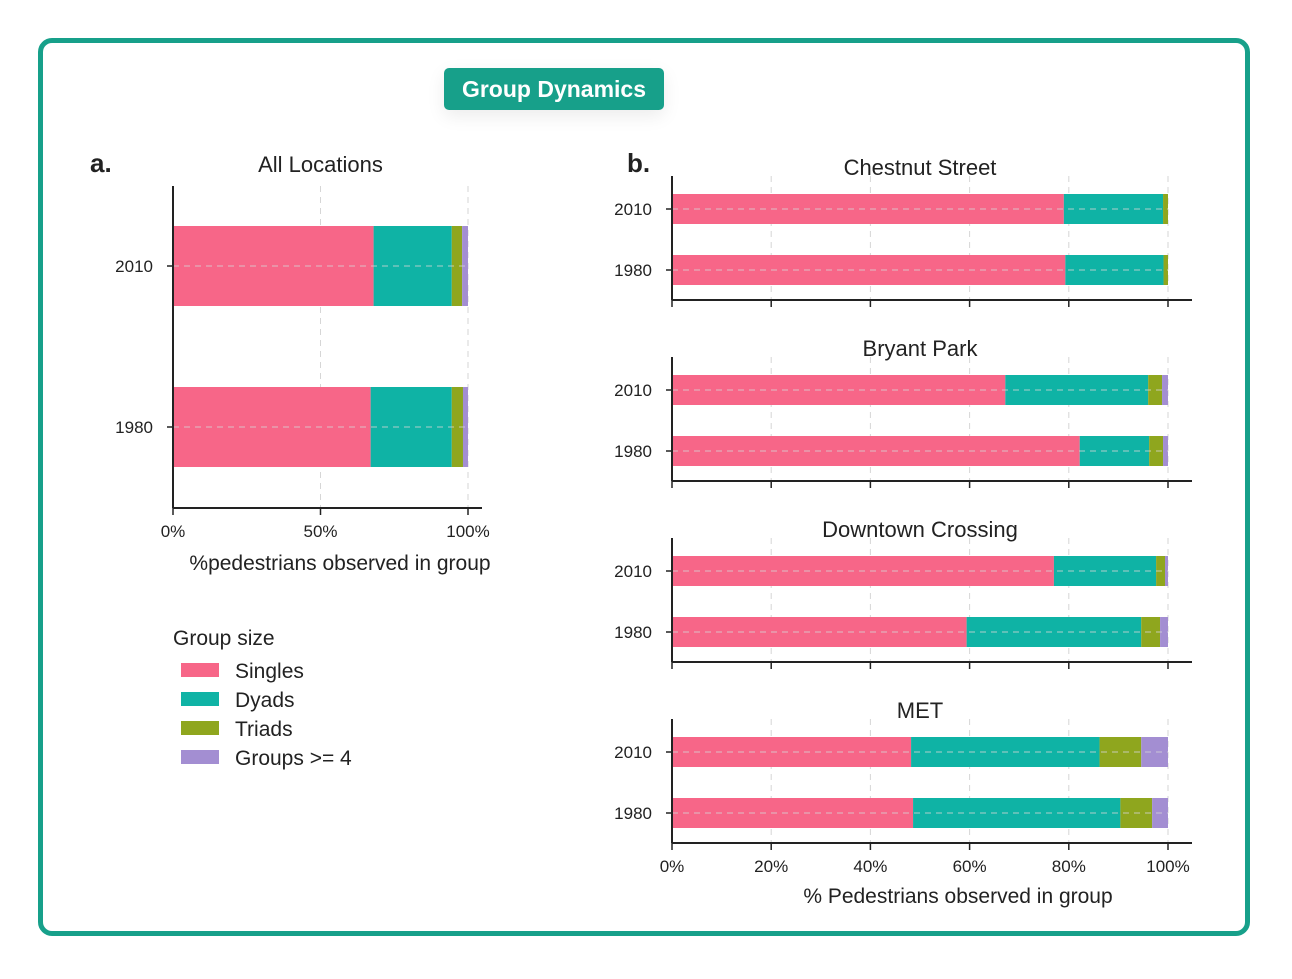 The width and height of the screenshot is (1292, 979). I want to click on panel-b-chestnut-street-title: Chestnut Street, so click(920, 167).